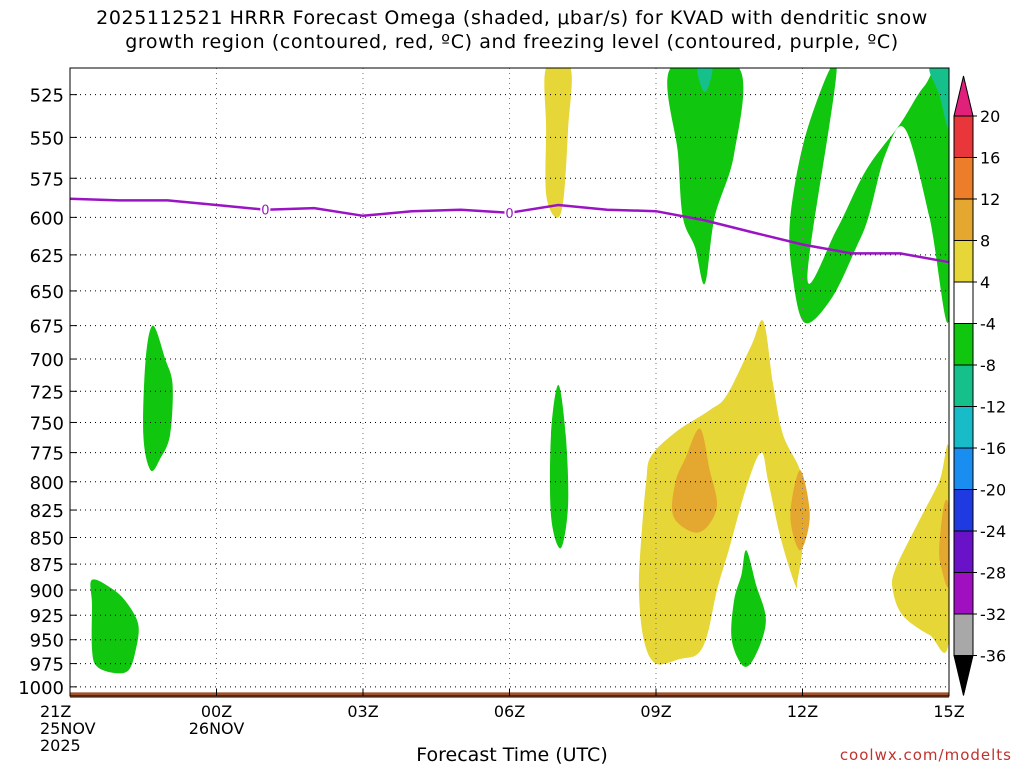  I want to click on y-tick-label-975: 975, so click(47, 665).